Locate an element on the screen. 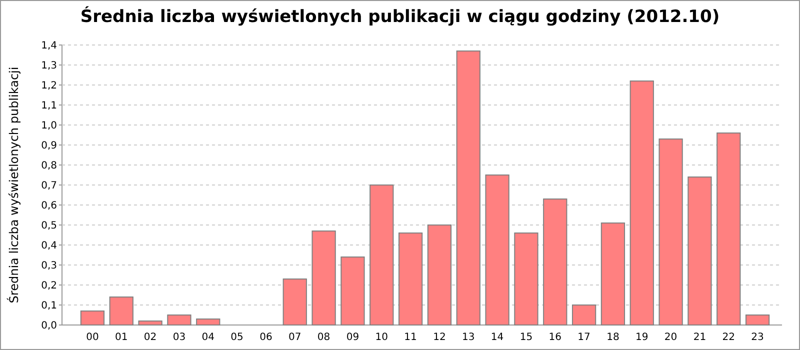 The width and height of the screenshot is (800, 350). x-tick-label: 23 is located at coordinates (757, 337).